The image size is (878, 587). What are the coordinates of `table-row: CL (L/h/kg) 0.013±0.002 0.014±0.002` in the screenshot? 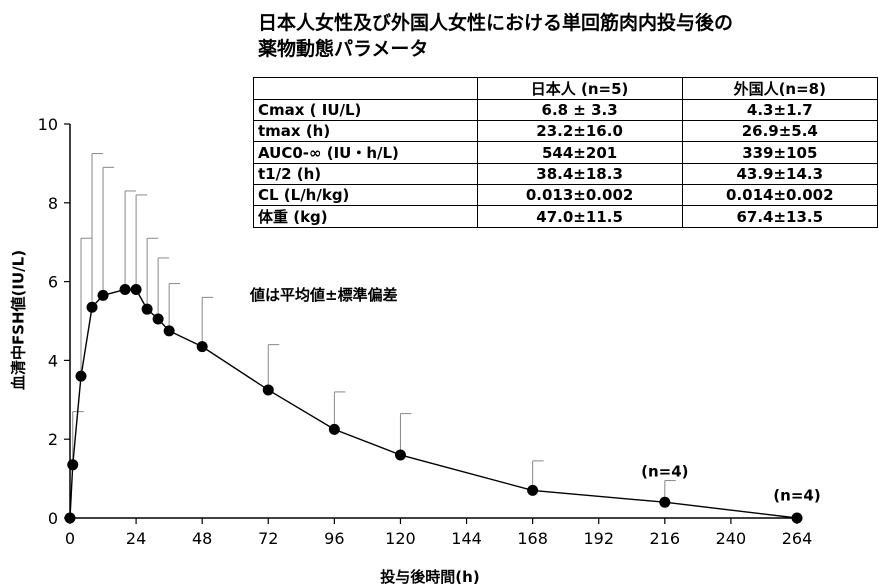 It's located at (565, 195).